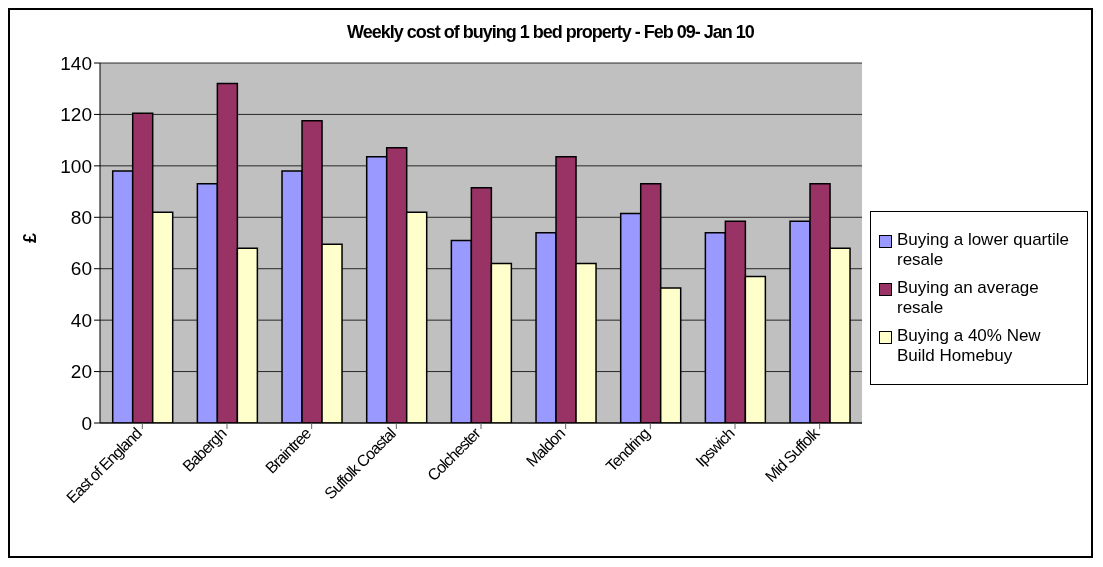 Image resolution: width=1103 pixels, height=567 pixels. Describe the element at coordinates (81, 218) in the screenshot. I see `y-tick-label: 80` at that location.